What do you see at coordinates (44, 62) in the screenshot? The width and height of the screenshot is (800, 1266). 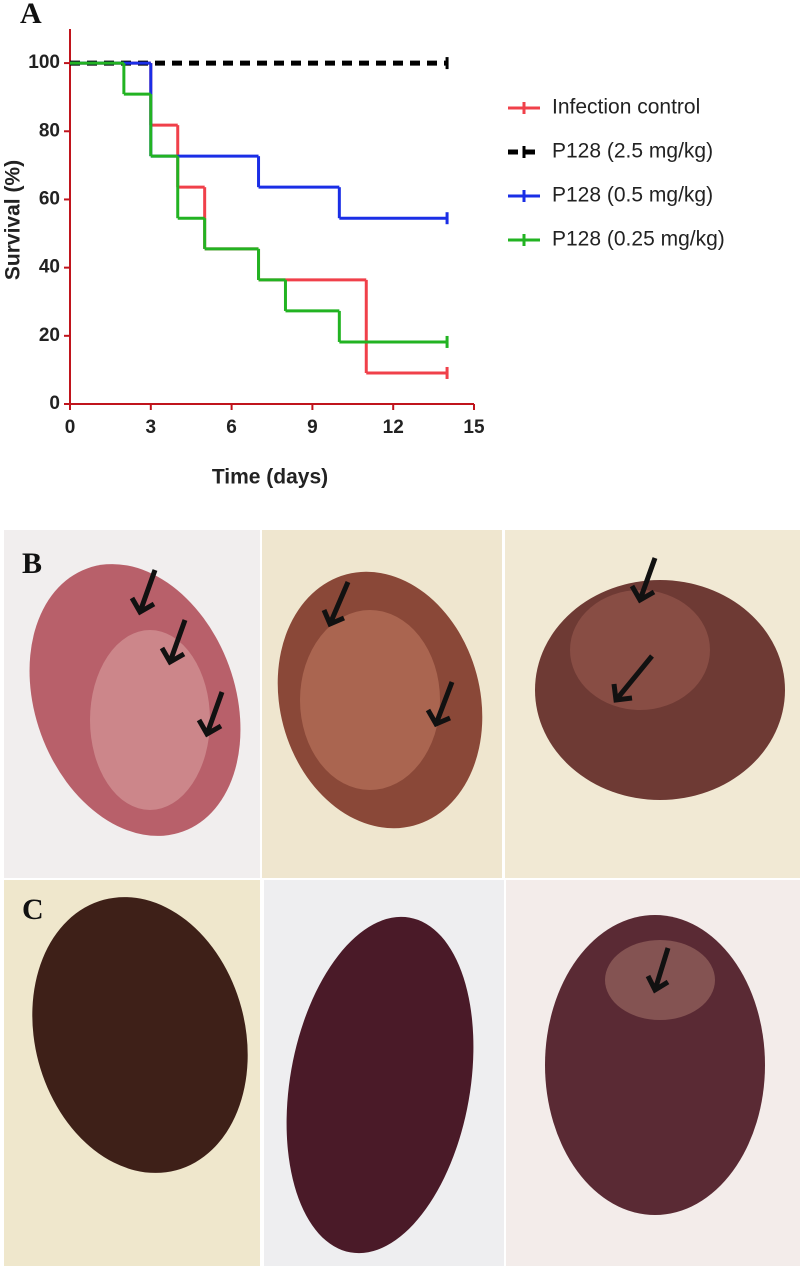 I see `y-tick-label: 100` at bounding box center [44, 62].